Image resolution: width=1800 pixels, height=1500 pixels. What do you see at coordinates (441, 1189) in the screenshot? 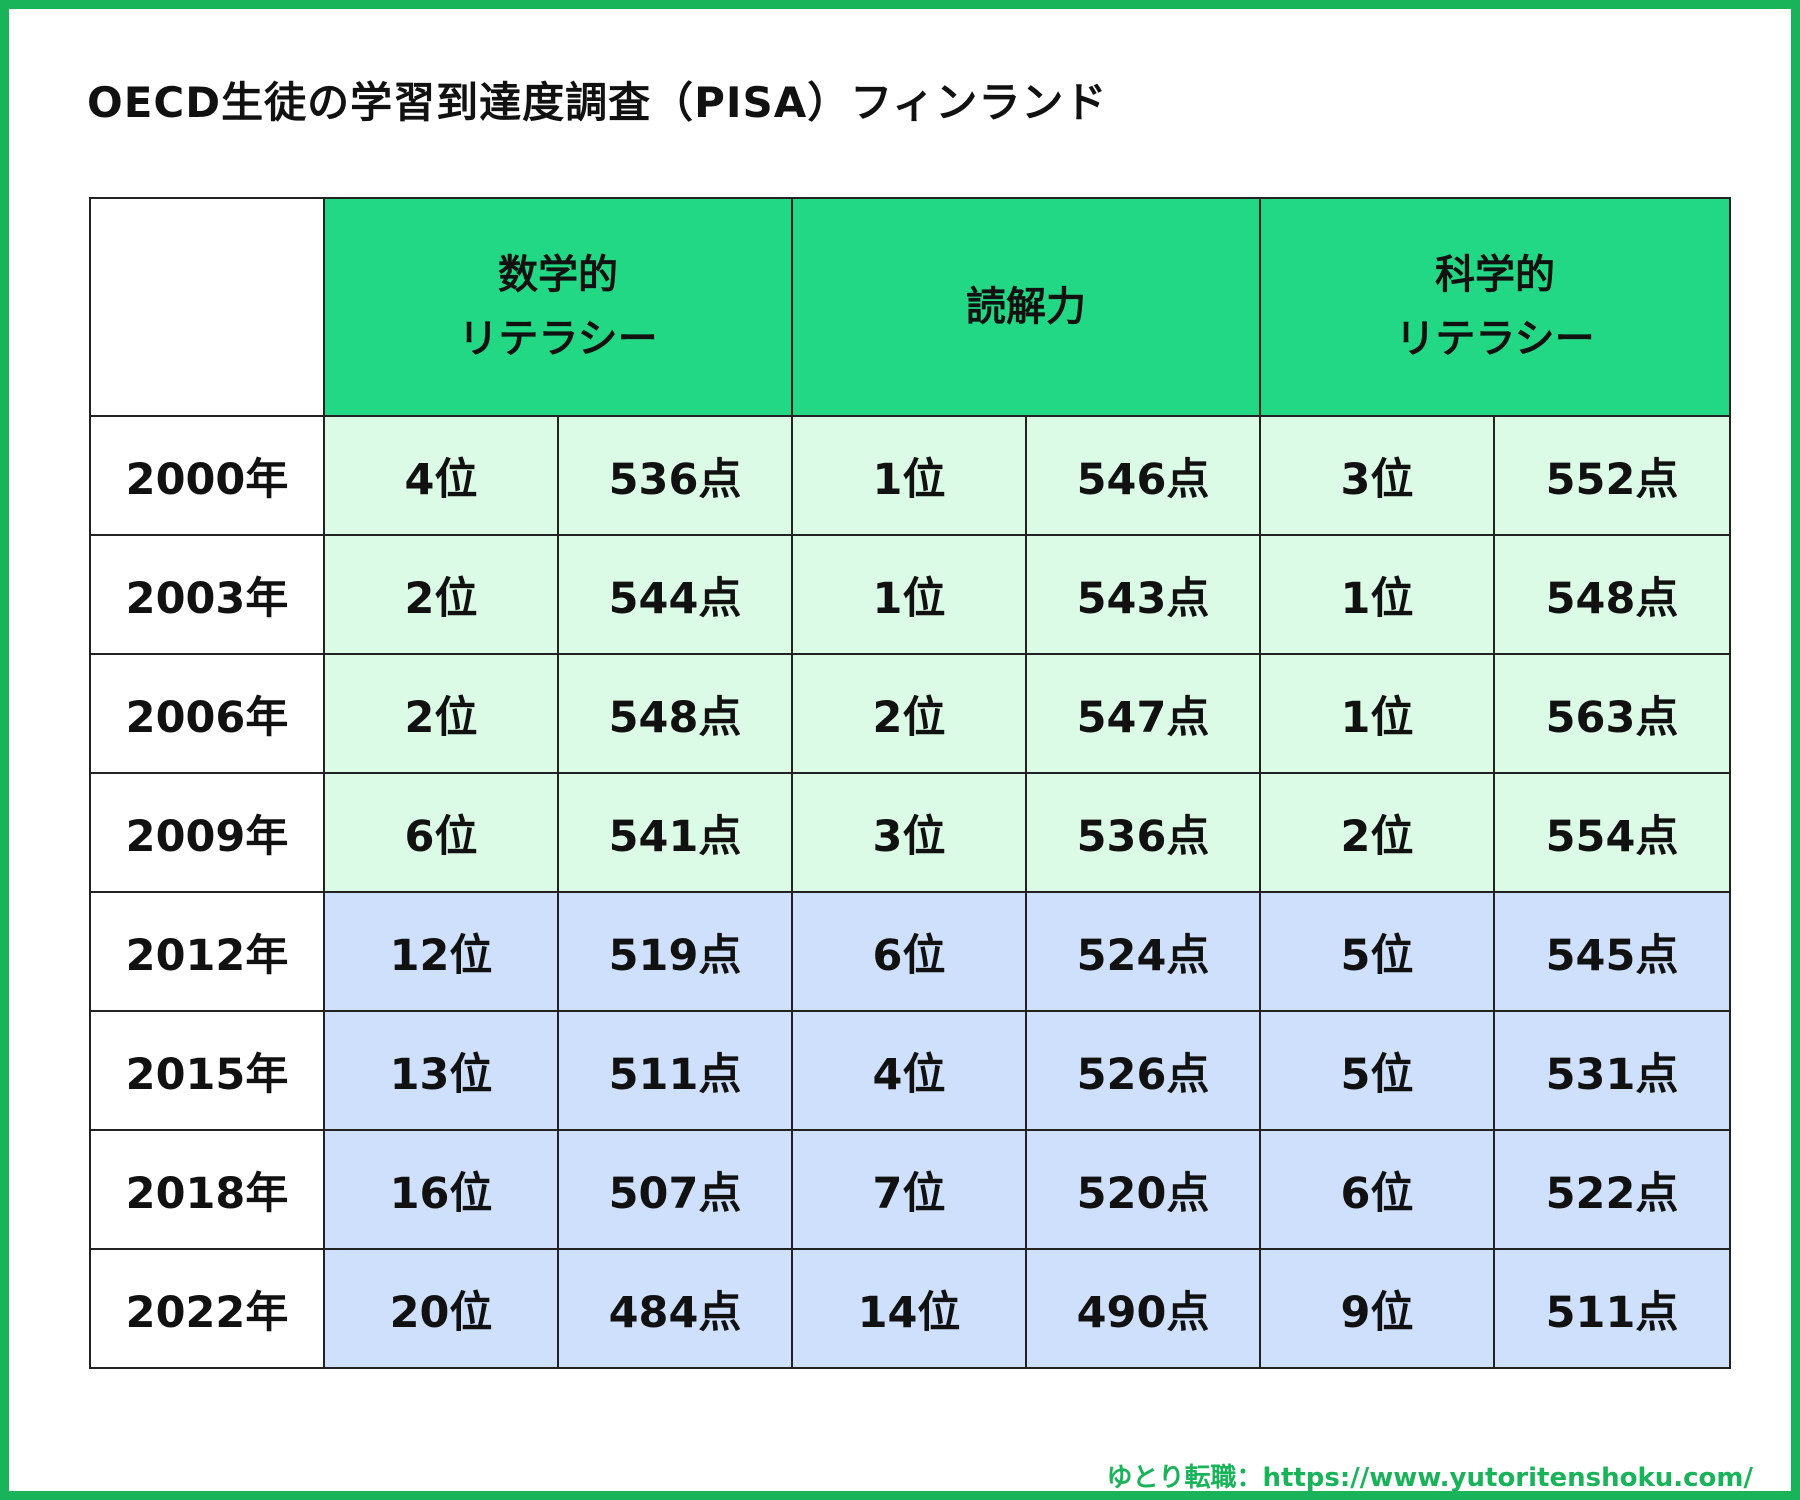
I see `math-rank-cell: 16位` at bounding box center [441, 1189].